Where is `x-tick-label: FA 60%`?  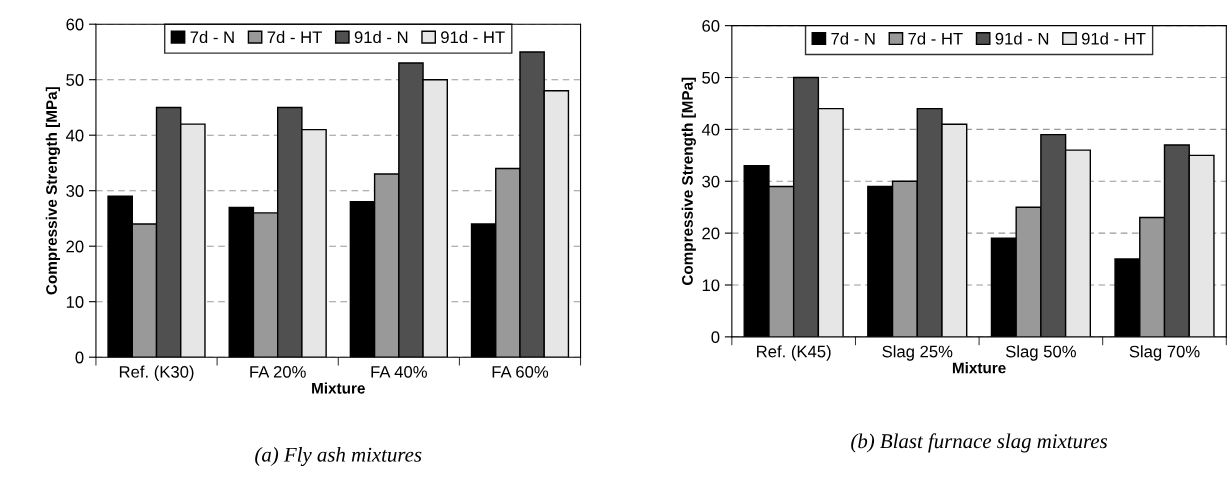 x-tick-label: FA 60% is located at coordinates (520, 371).